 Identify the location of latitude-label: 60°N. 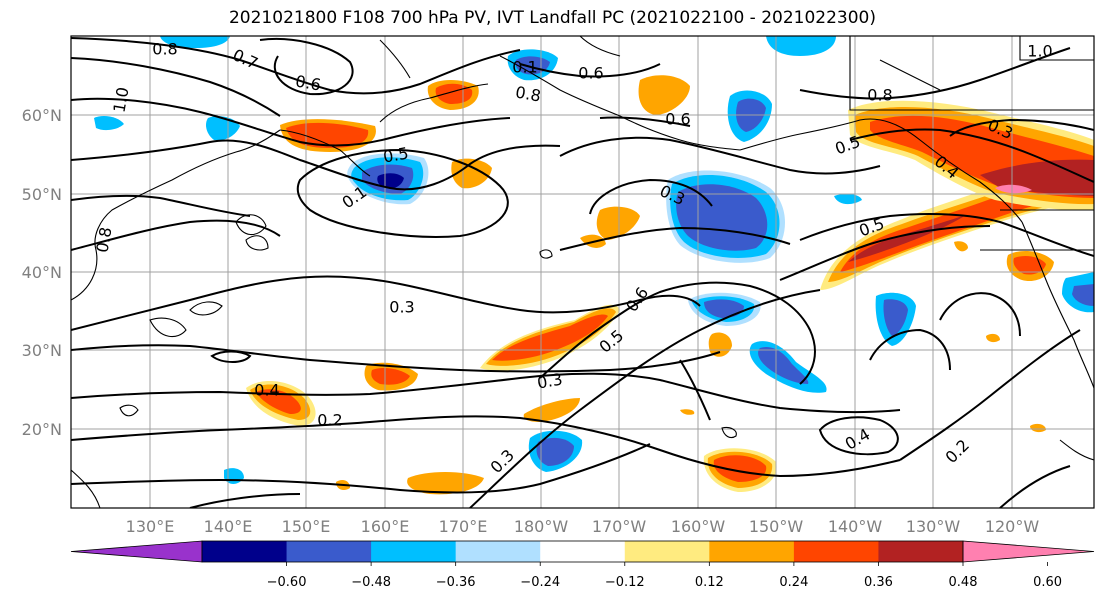
(42, 115).